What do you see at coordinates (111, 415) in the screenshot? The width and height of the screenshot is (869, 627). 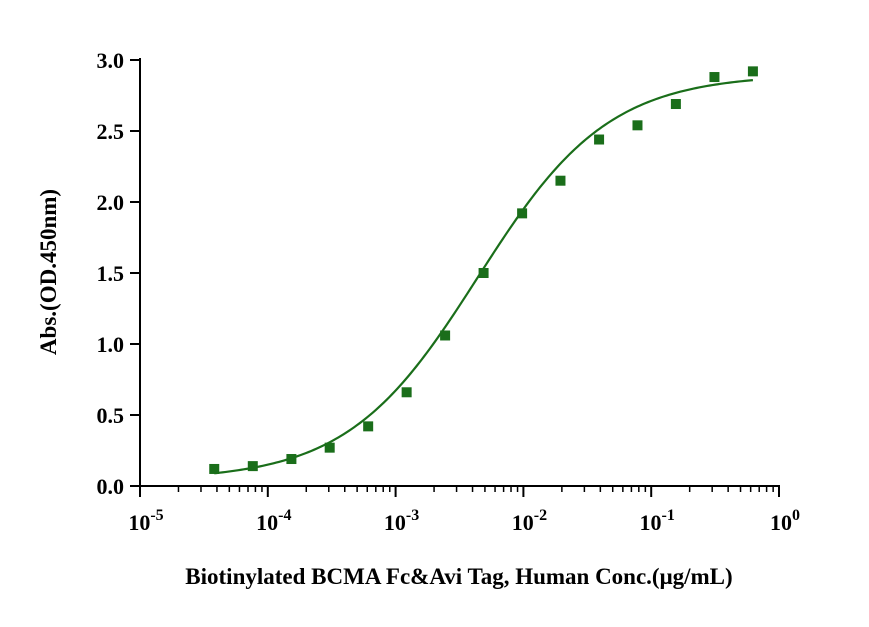 I see `y-tick-label: 0.5` at bounding box center [111, 415].